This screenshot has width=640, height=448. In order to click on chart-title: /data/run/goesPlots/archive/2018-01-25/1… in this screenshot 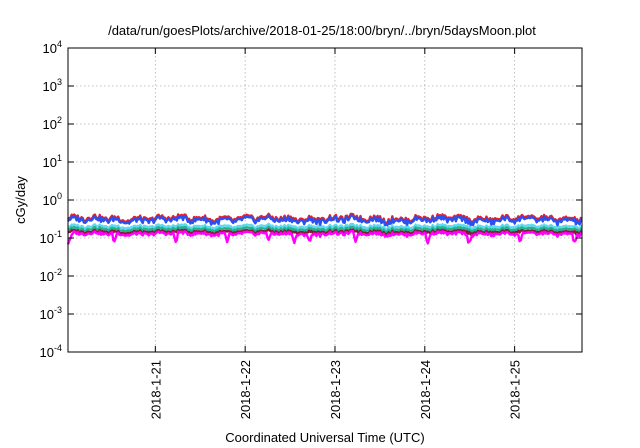, I will do `click(322, 30)`.